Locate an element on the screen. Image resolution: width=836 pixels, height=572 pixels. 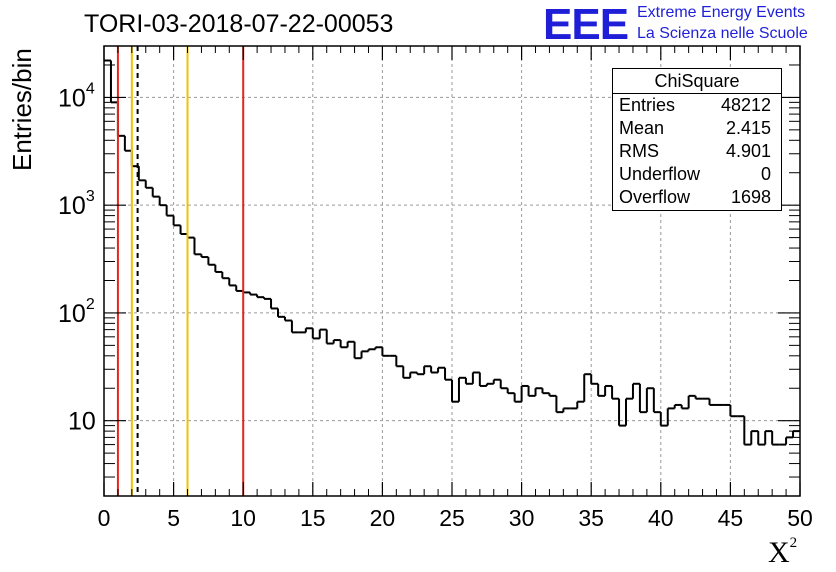
x-axis-label-base: X is located at coordinates (779, 552).